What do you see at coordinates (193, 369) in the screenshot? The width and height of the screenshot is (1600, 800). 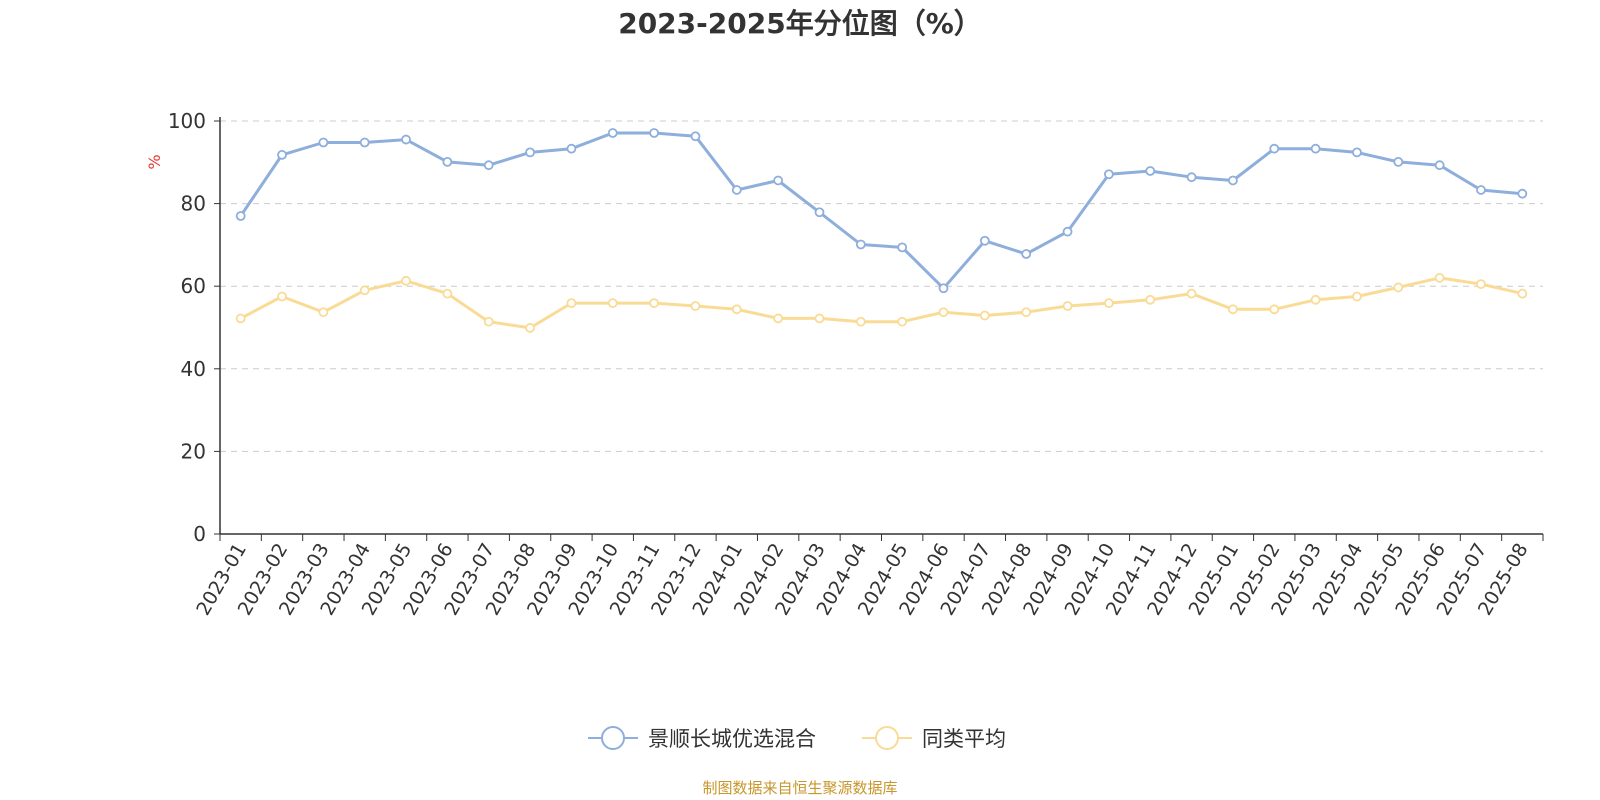 I see `y-tick-label: 40` at bounding box center [193, 369].